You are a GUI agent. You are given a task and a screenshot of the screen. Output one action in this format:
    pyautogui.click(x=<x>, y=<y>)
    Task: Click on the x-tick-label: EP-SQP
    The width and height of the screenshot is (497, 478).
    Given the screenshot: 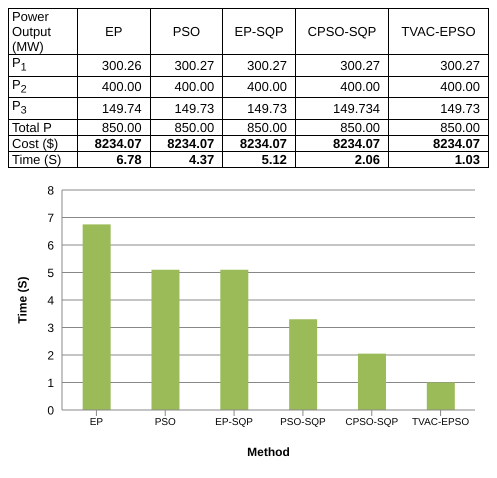 What is the action you would take?
    pyautogui.click(x=234, y=422)
    